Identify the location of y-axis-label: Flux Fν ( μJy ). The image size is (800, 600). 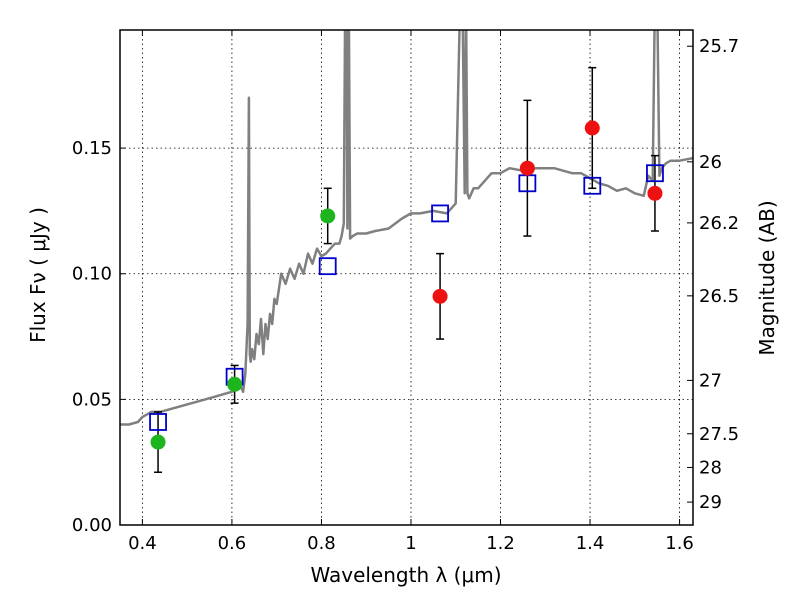
(38, 275).